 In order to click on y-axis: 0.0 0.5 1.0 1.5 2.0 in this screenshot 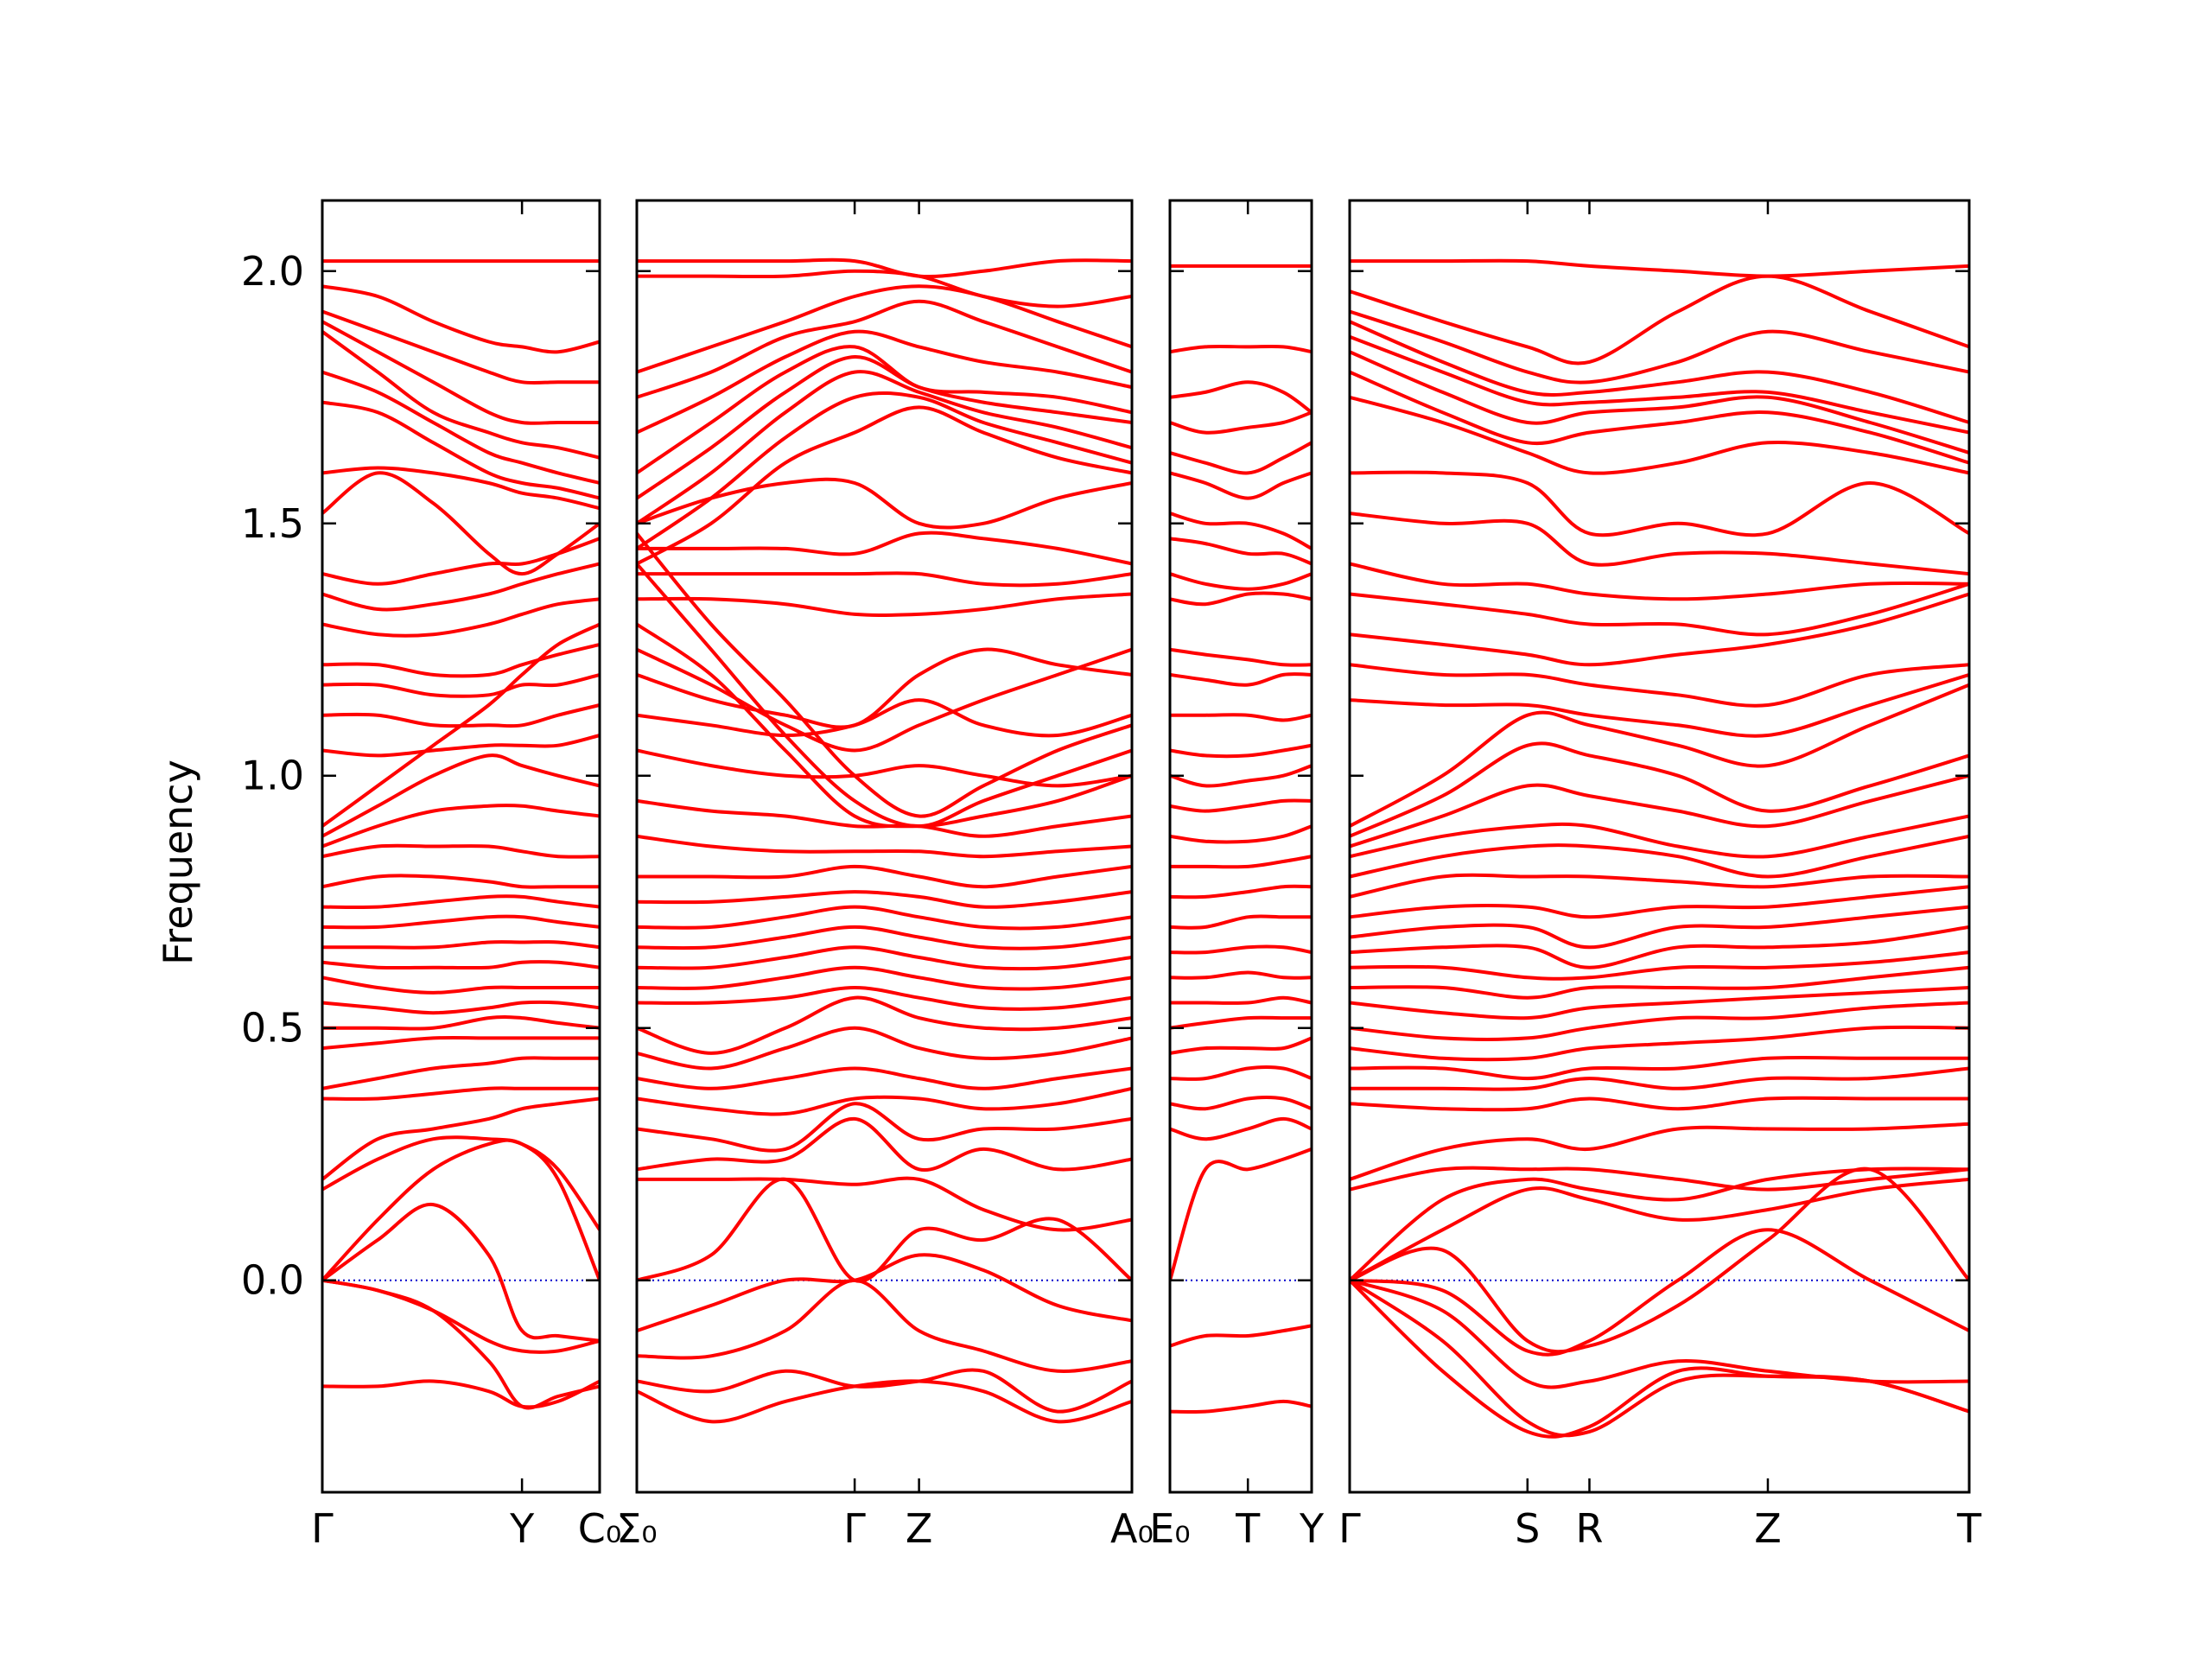, I will do `click(272, 776)`.